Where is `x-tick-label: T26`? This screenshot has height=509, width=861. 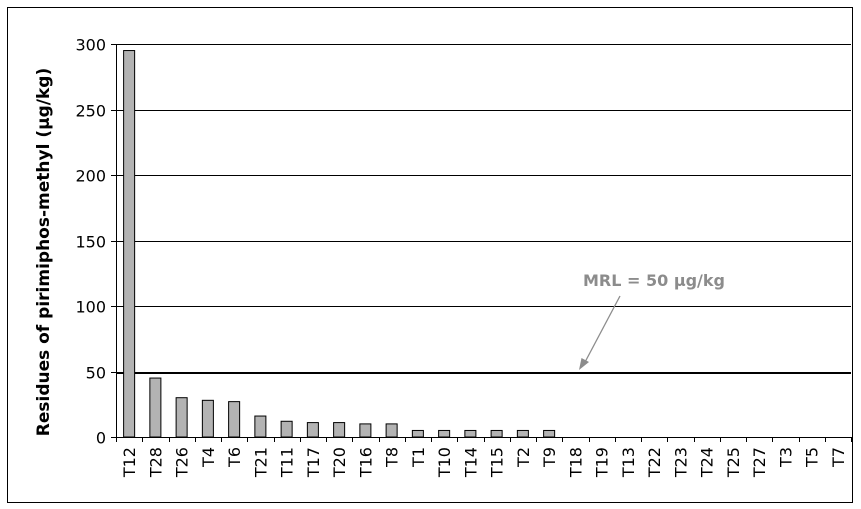
x-tick-label: T26 is located at coordinates (182, 462).